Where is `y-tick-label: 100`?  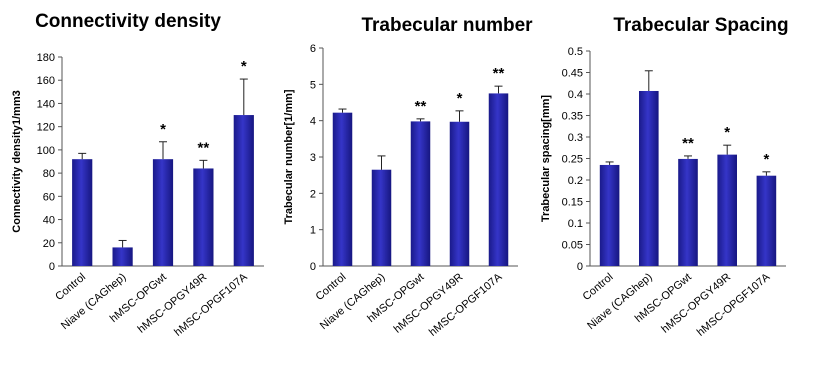
y-tick-label: 100 is located at coordinates (46, 151).